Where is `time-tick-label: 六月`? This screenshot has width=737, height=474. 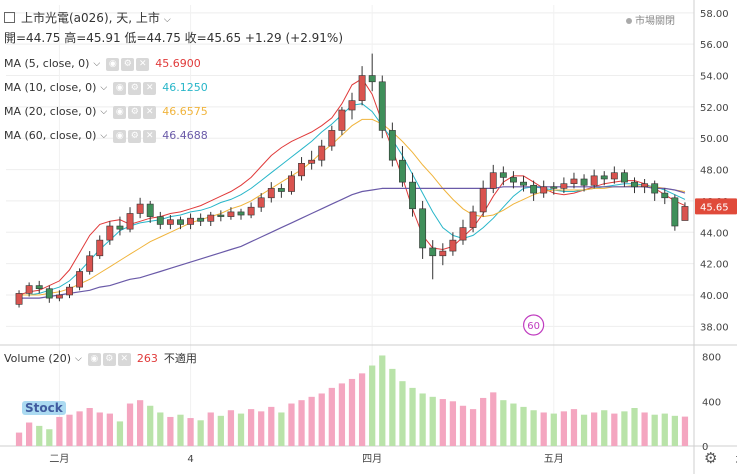
time-tick-label: 六月 is located at coordinates (736, 459).